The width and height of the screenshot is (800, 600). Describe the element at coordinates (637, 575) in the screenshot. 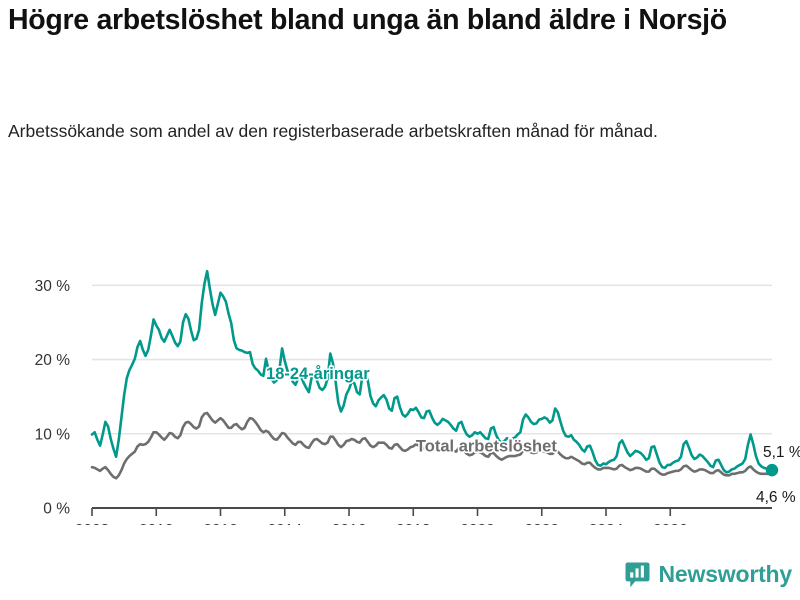

I see `bar-chart-speech-bubble-icon` at that location.